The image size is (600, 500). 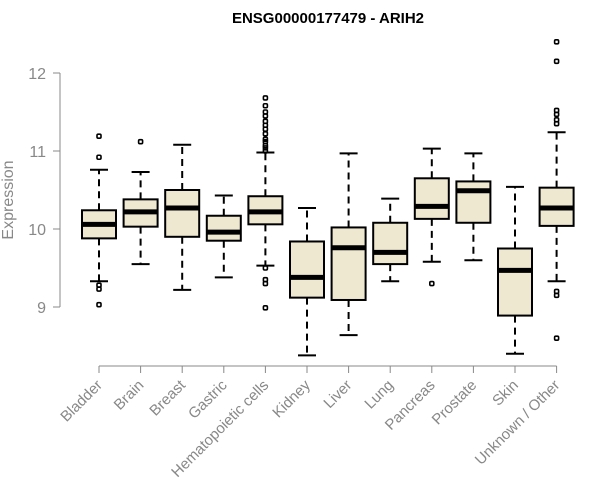 I want to click on y-axis: 9 10 11 12, so click(x=44, y=191).